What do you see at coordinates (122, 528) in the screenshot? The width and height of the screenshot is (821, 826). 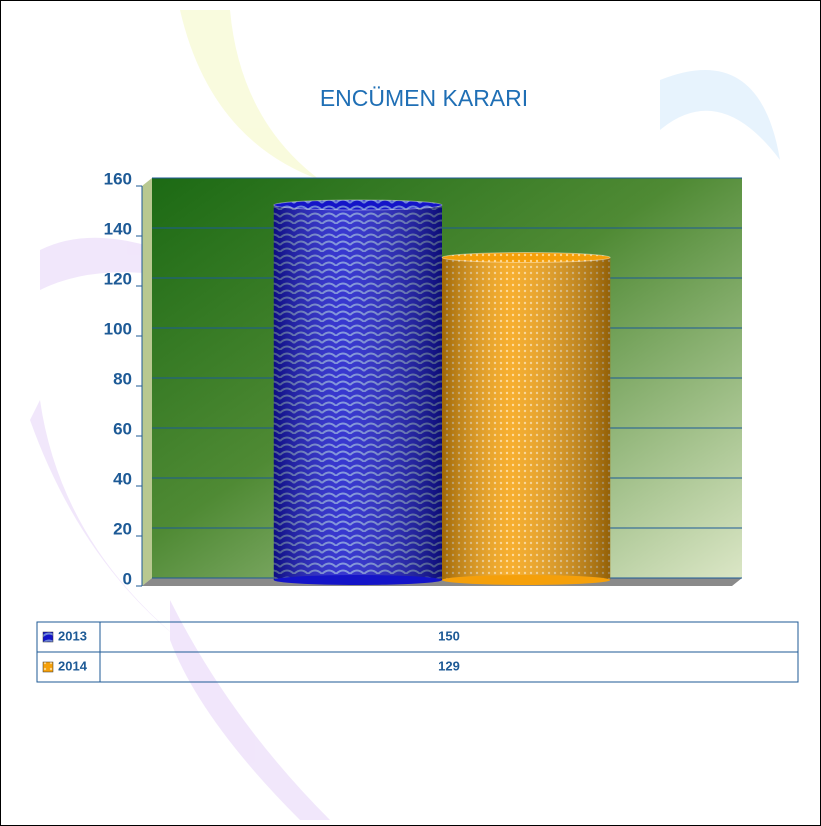 I see `y-tick-label: 20` at bounding box center [122, 528].